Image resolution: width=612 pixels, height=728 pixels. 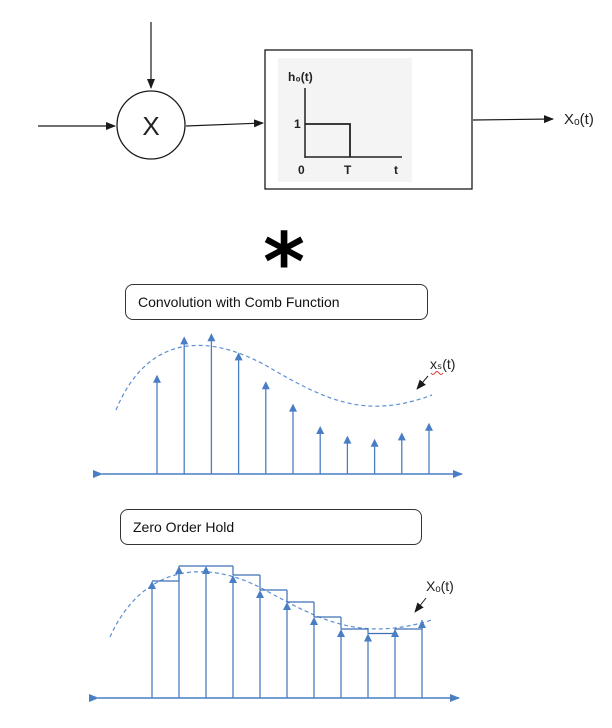 I want to click on comb-convolution-caption: Convolution with Comb Function, so click(x=276, y=302).